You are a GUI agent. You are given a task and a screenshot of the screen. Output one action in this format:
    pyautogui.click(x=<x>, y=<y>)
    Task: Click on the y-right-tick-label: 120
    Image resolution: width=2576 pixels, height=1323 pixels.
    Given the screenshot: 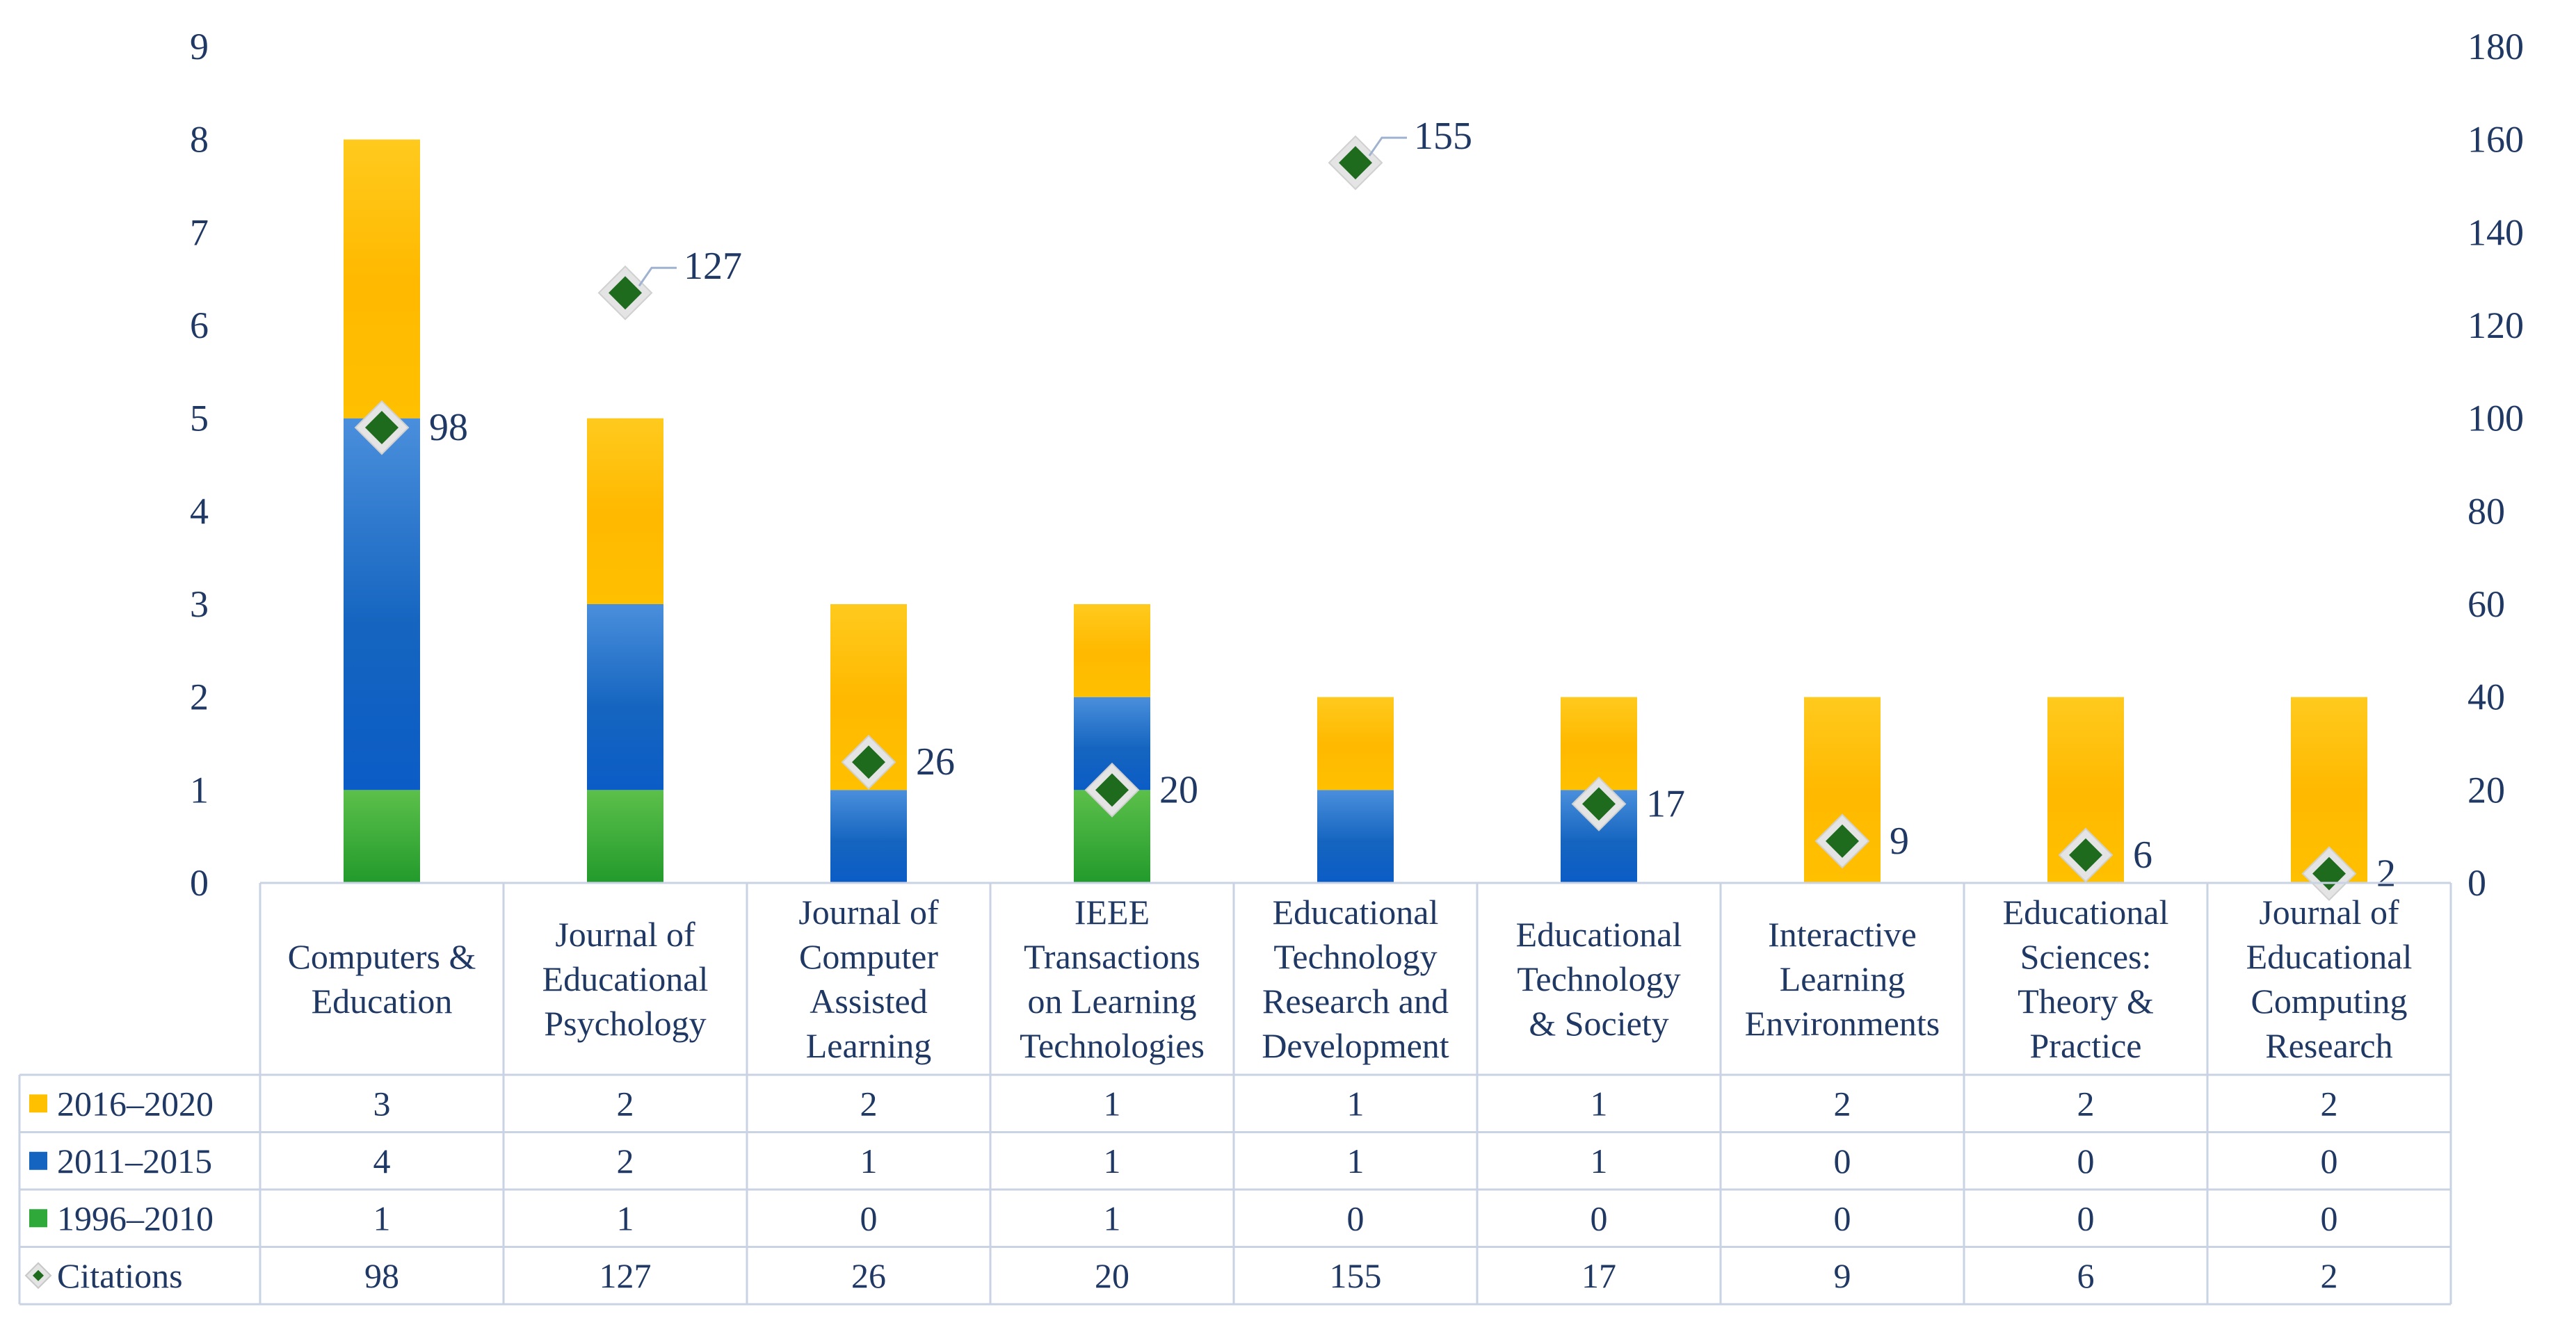 What is the action you would take?
    pyautogui.click(x=2496, y=325)
    